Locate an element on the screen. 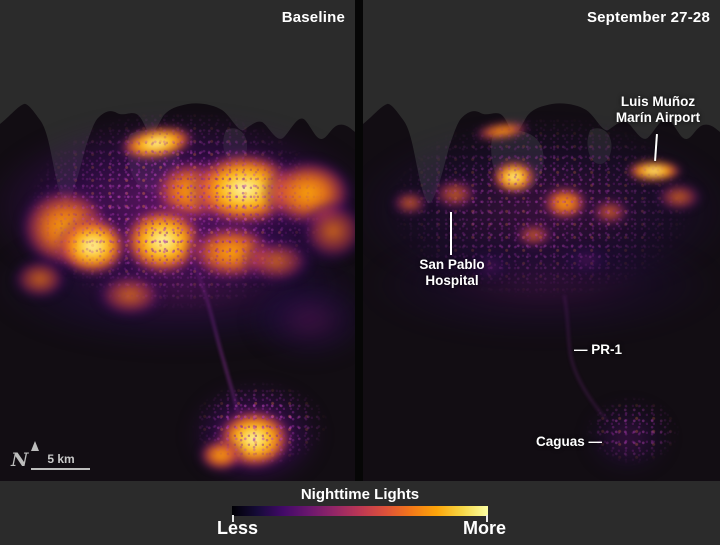  legend-max-label: More is located at coordinates (484, 528).